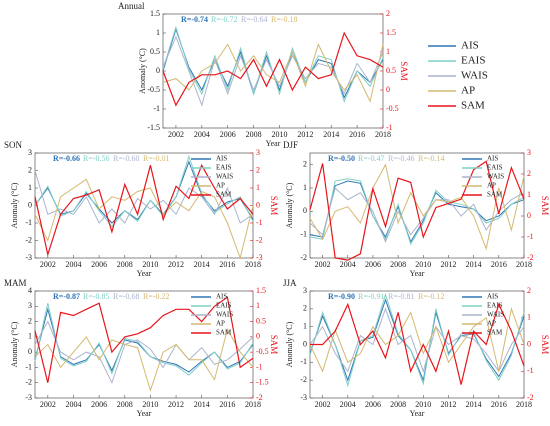  What do you see at coordinates (431, 296) in the screenshot?
I see `correlation-label: R=-0.12` at bounding box center [431, 296].